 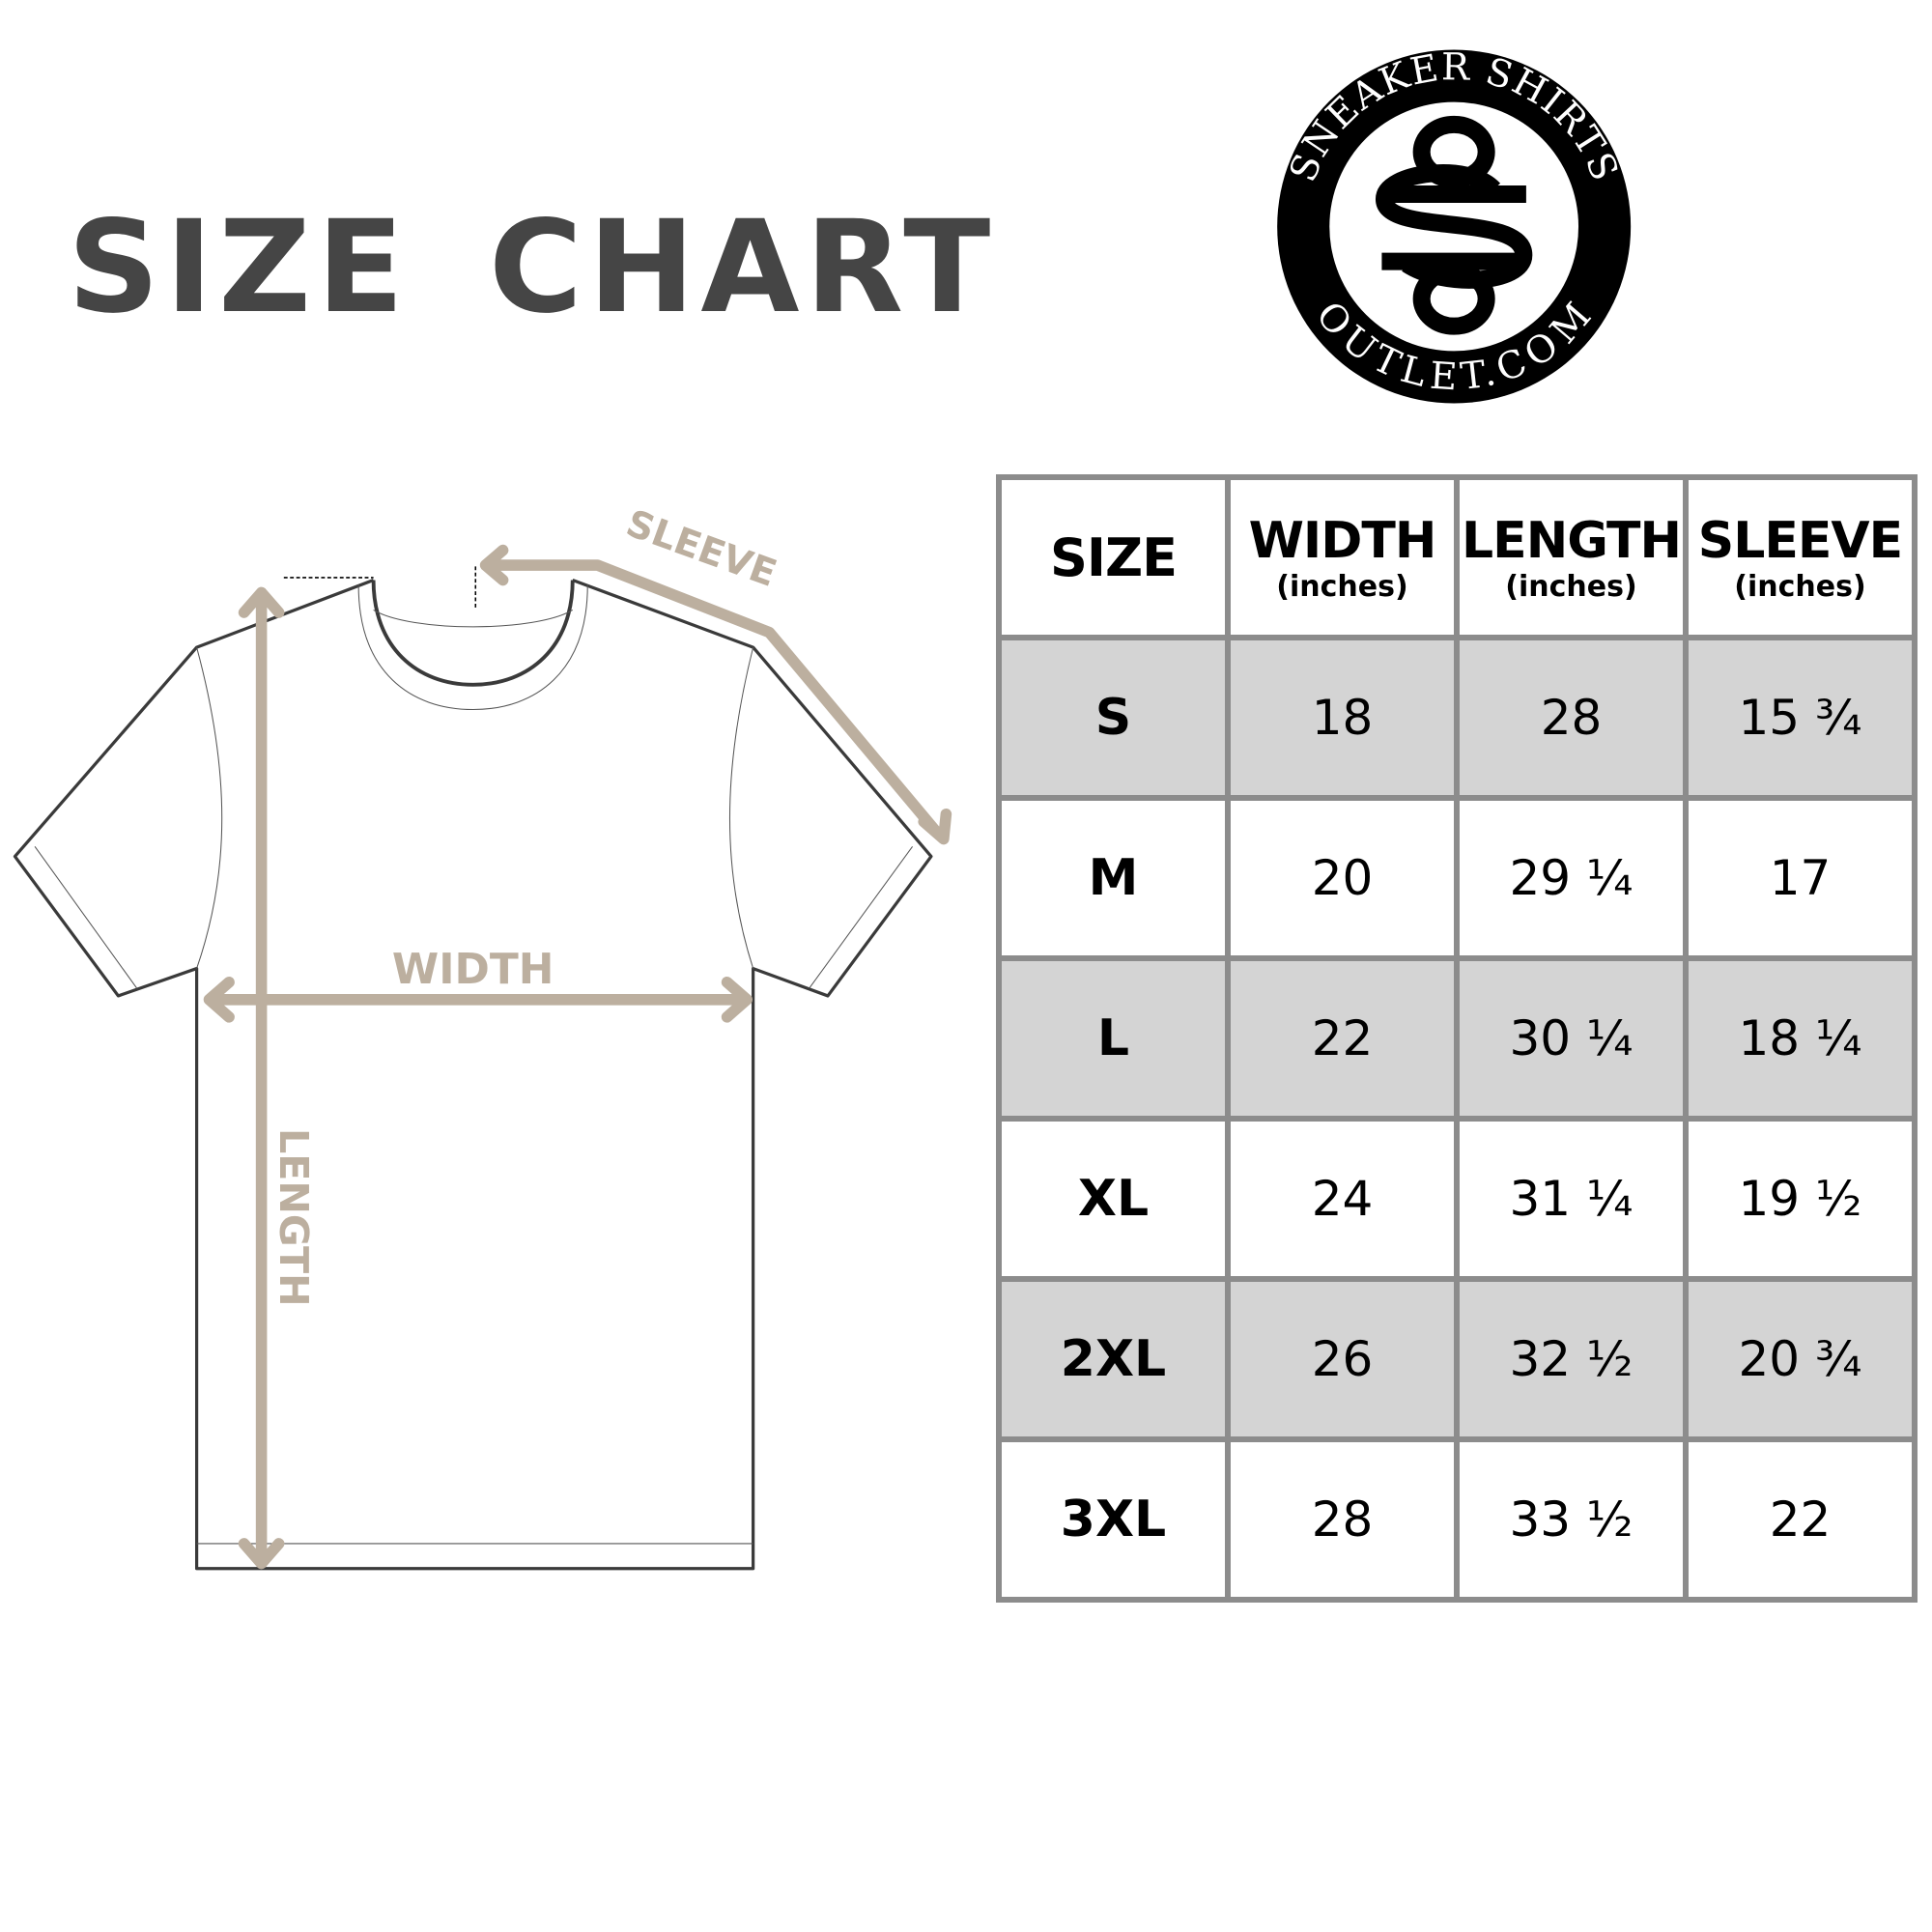 I want to click on cell-size: L, so click(x=1113, y=1038).